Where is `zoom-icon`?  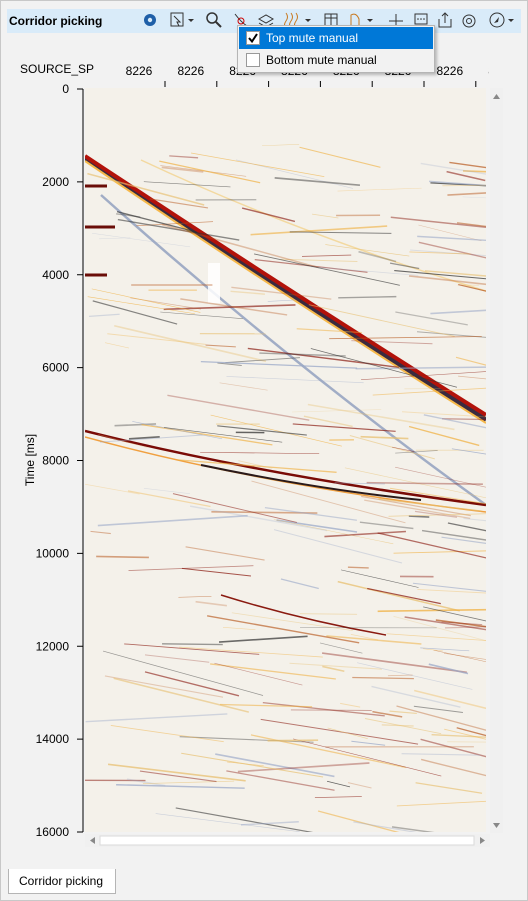 zoom-icon is located at coordinates (214, 20).